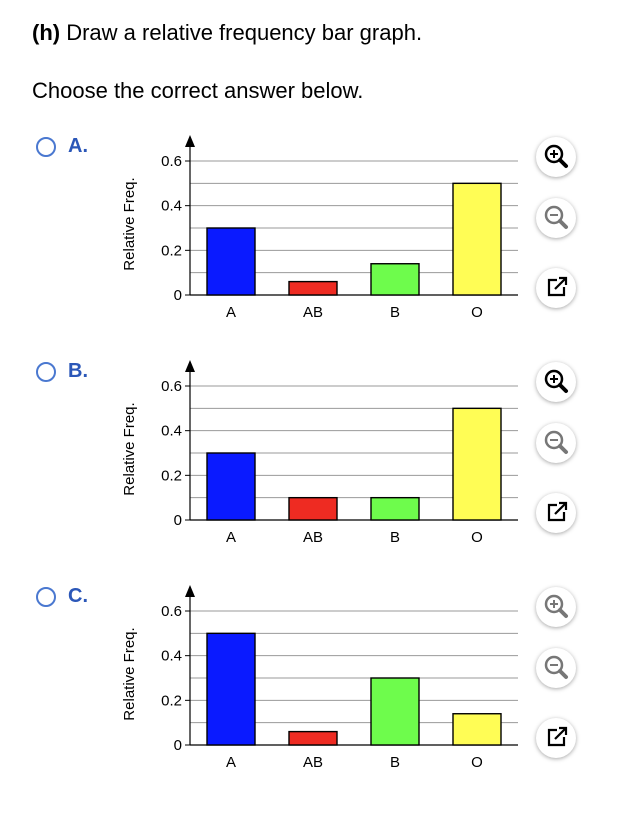 The height and width of the screenshot is (828, 624). What do you see at coordinates (78, 596) in the screenshot?
I see `option-c-label: C.` at bounding box center [78, 596].